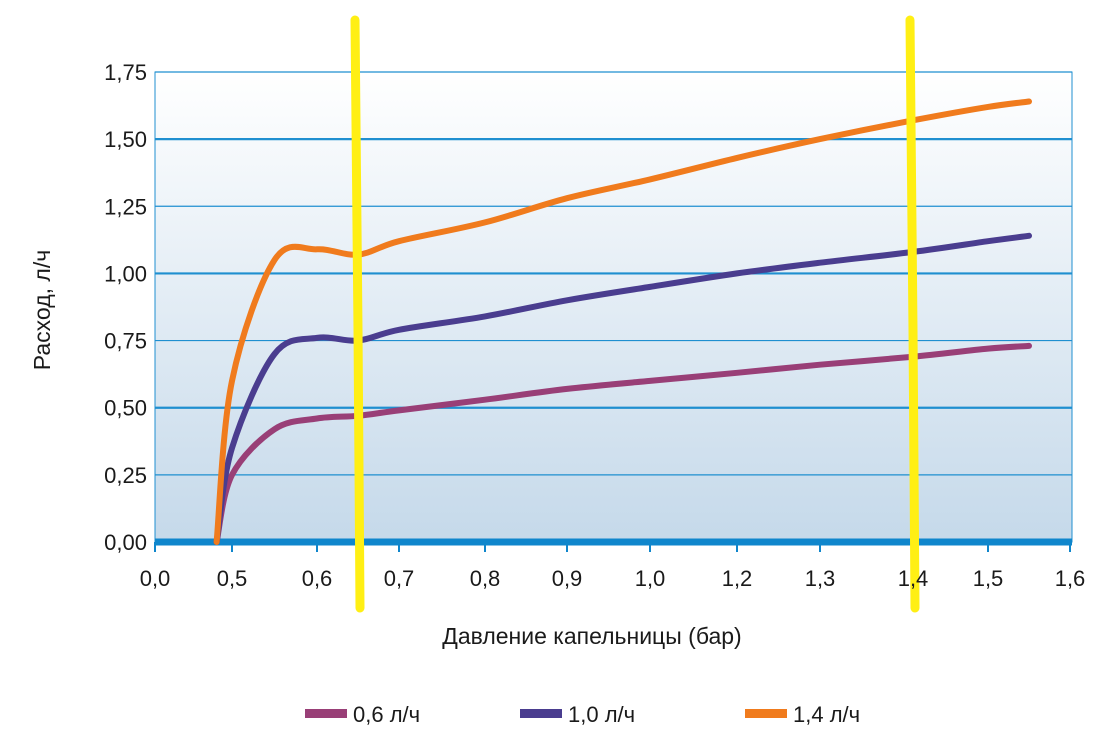 This screenshot has height=730, width=1119. Describe the element at coordinates (601, 714) in the screenshot. I see `legend-label: 1,0 л/ч` at that location.